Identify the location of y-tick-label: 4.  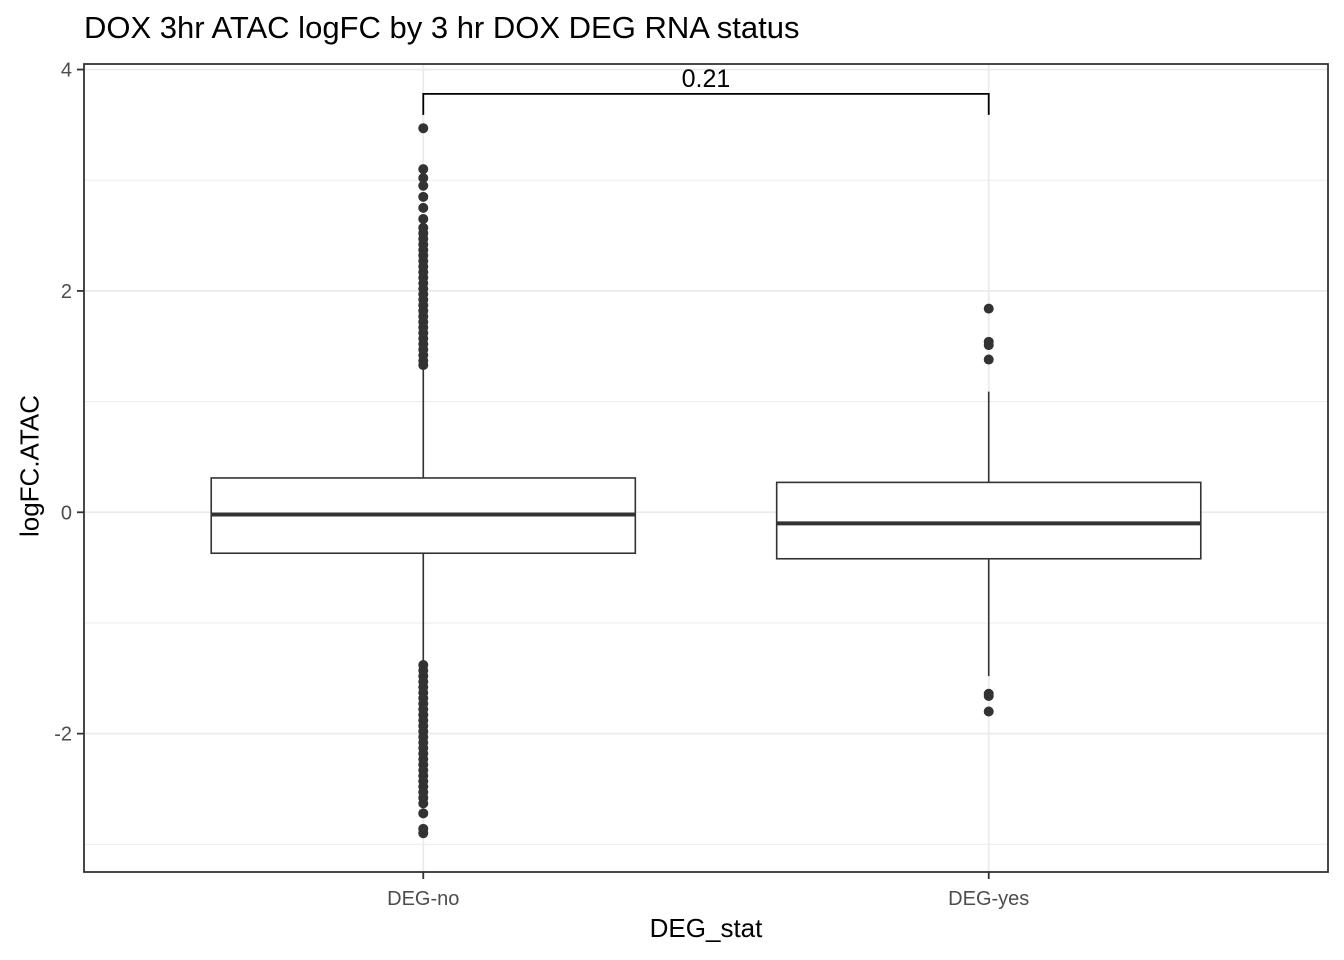
(66, 71).